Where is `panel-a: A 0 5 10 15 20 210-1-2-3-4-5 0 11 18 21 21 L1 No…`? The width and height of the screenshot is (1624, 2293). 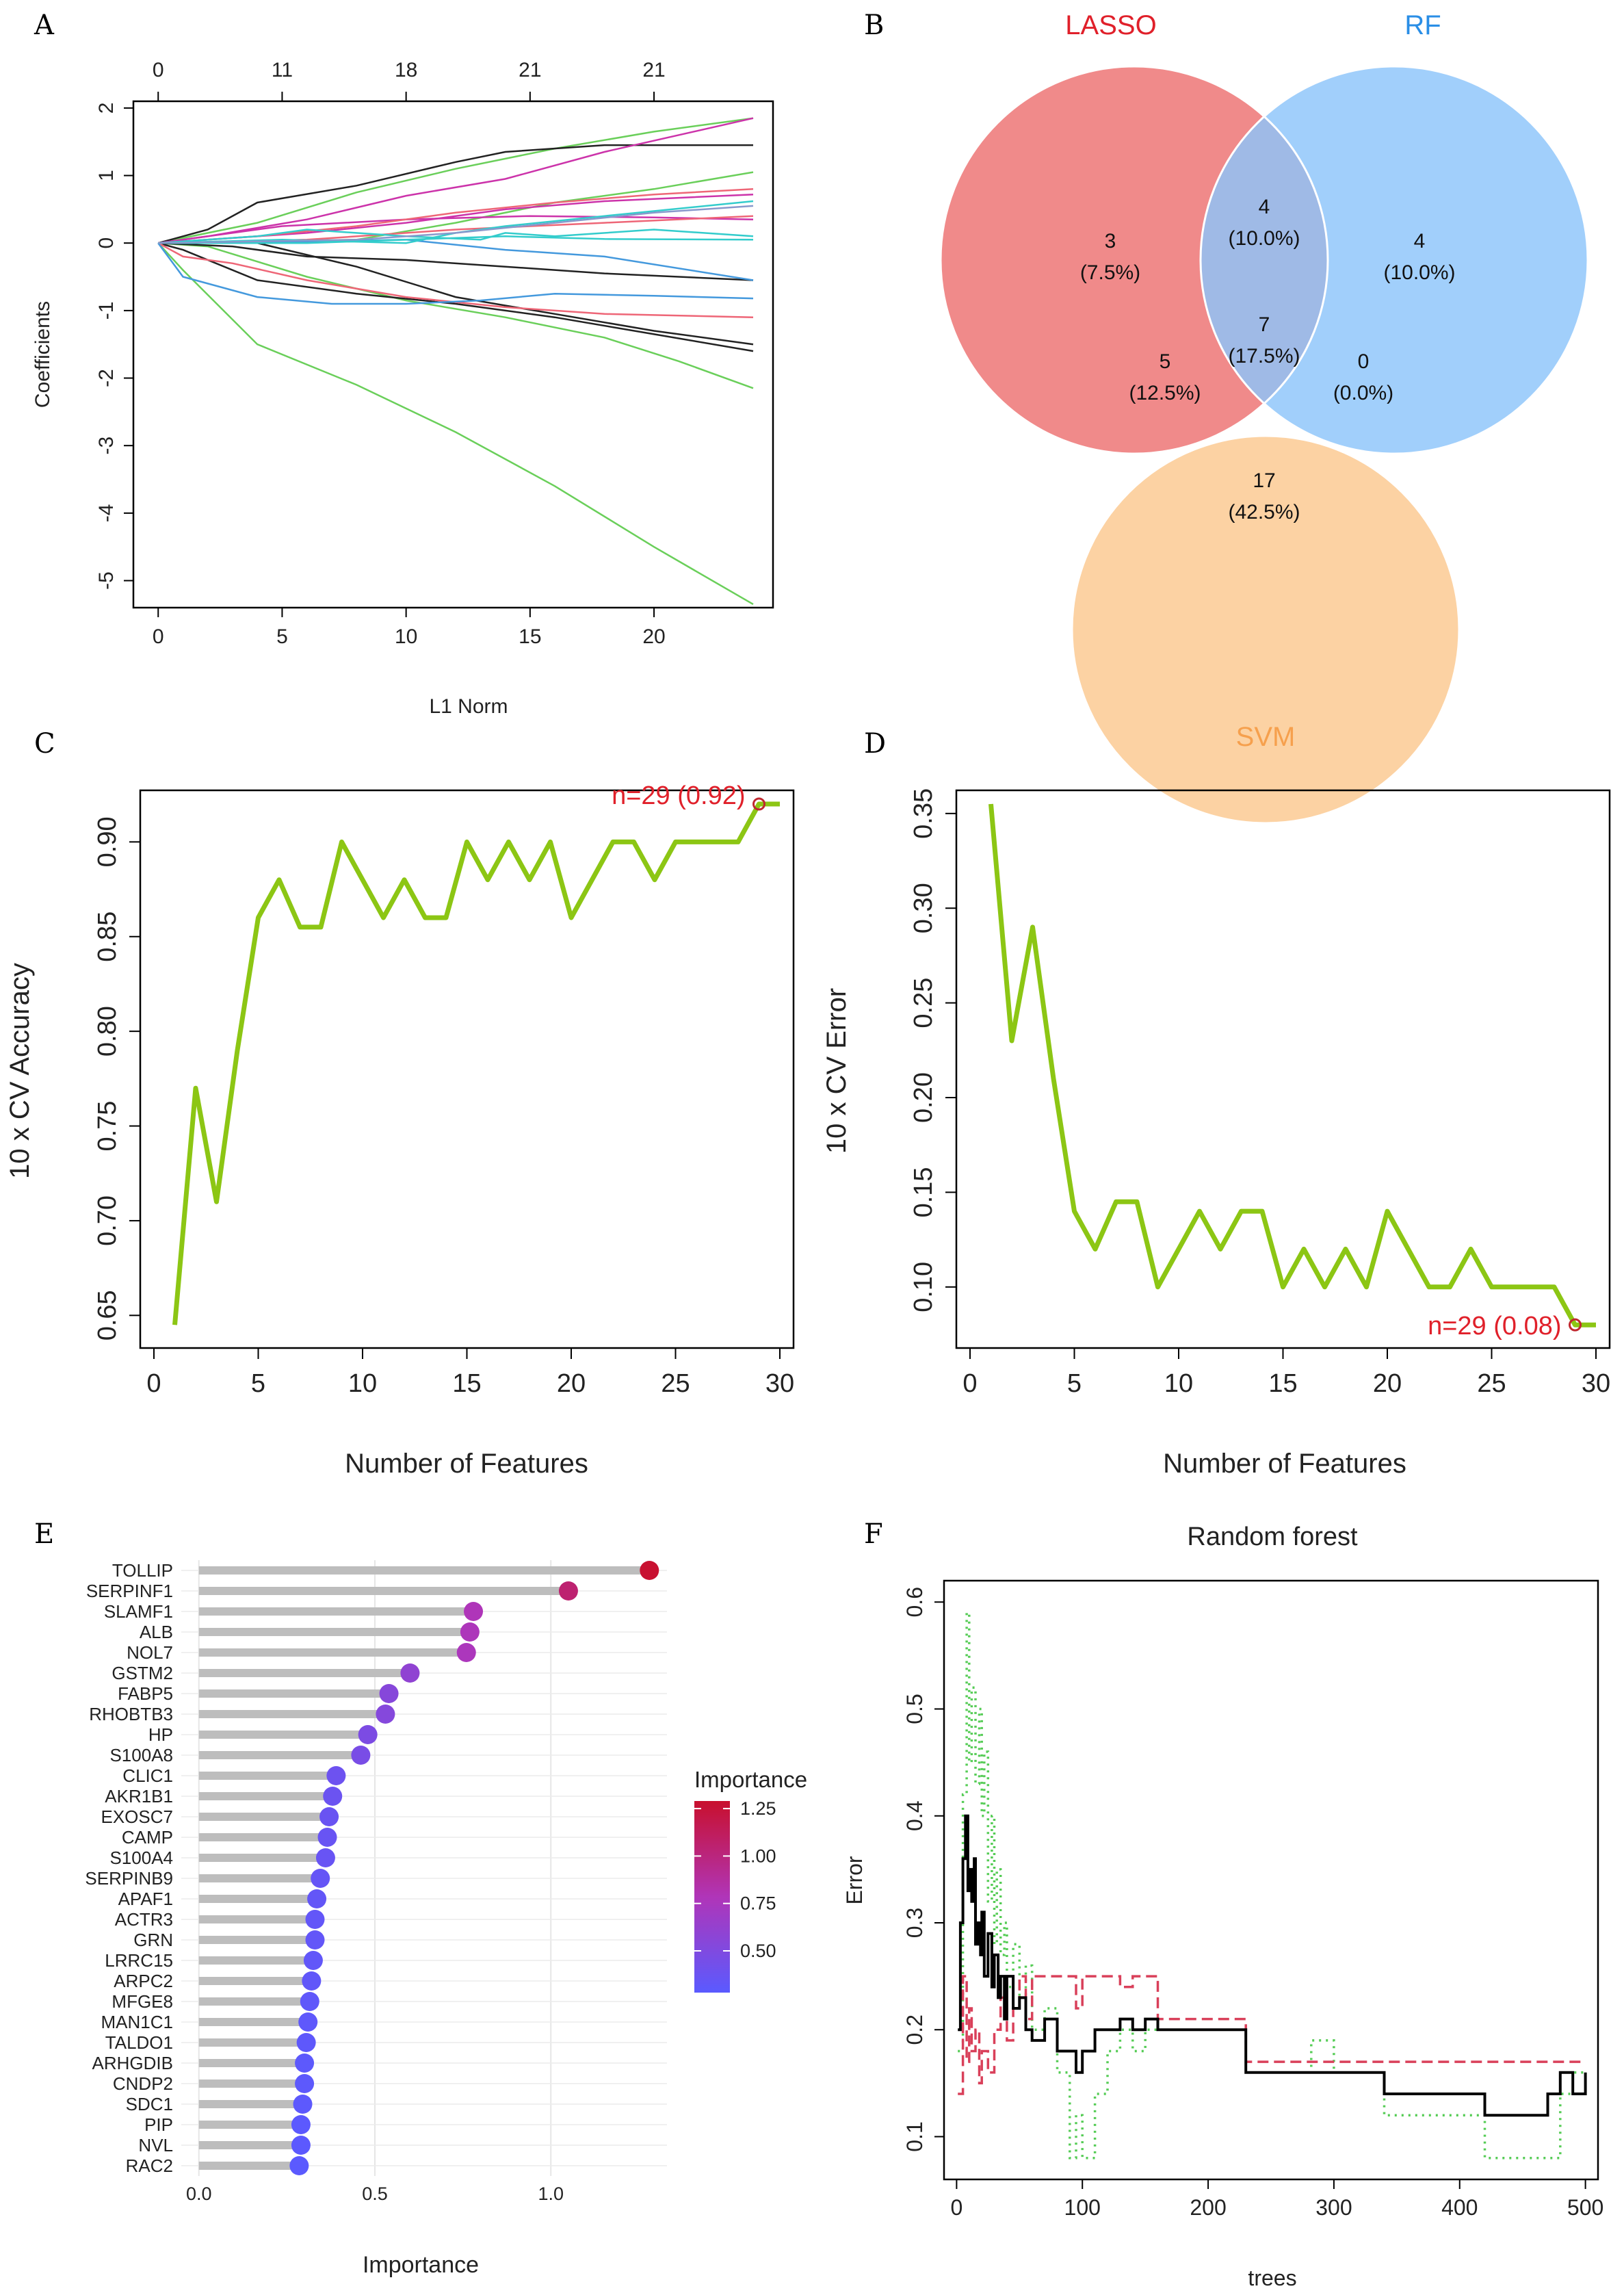 panel-a: A 0 5 10 15 20 210-1-2-3-4-5 0 11 18 21 21 L1 No… is located at coordinates (403, 364).